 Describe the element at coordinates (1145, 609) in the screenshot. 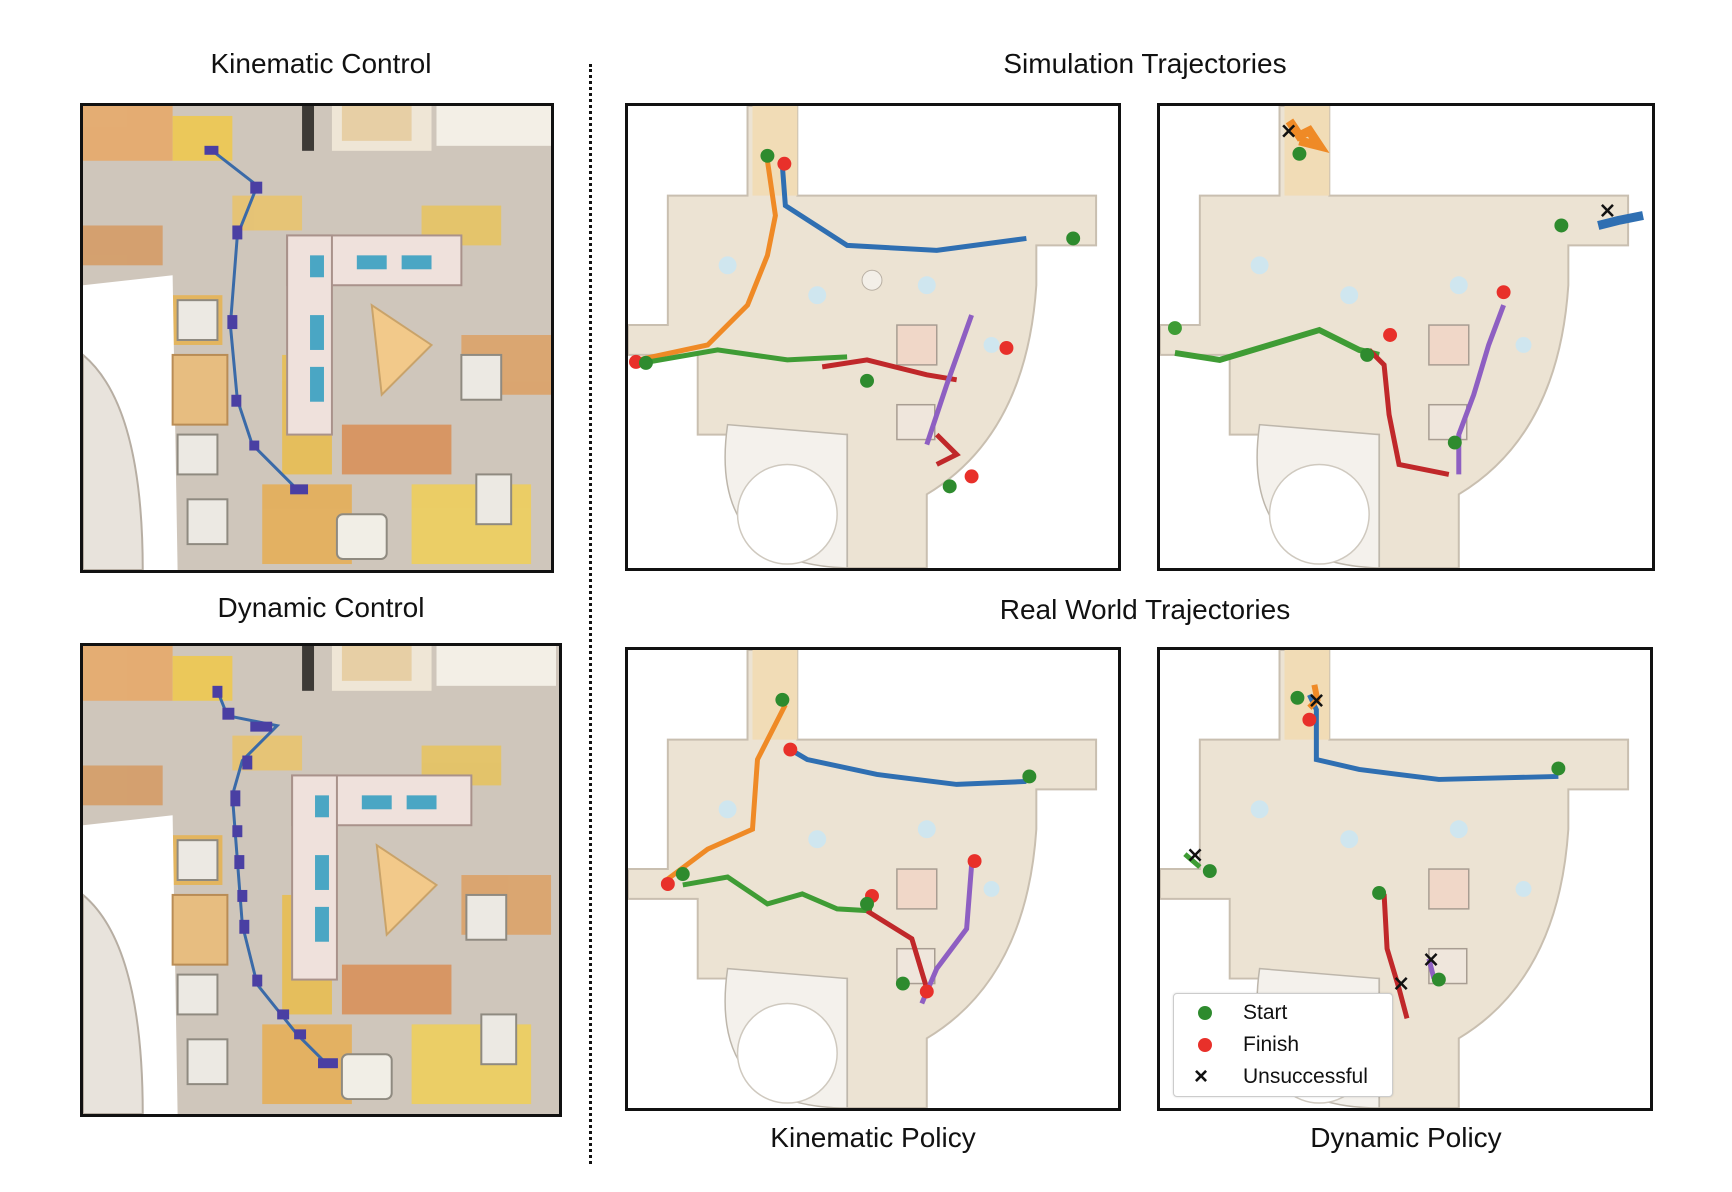

I see `real-world-trajectories-title: Real World Trajectories` at that location.